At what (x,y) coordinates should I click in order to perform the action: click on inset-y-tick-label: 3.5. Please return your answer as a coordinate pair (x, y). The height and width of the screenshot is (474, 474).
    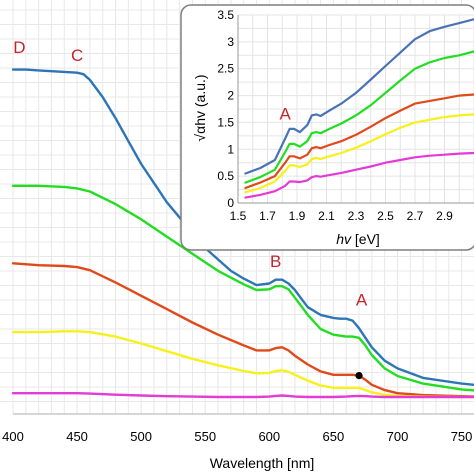
    Looking at the image, I should click on (225, 15).